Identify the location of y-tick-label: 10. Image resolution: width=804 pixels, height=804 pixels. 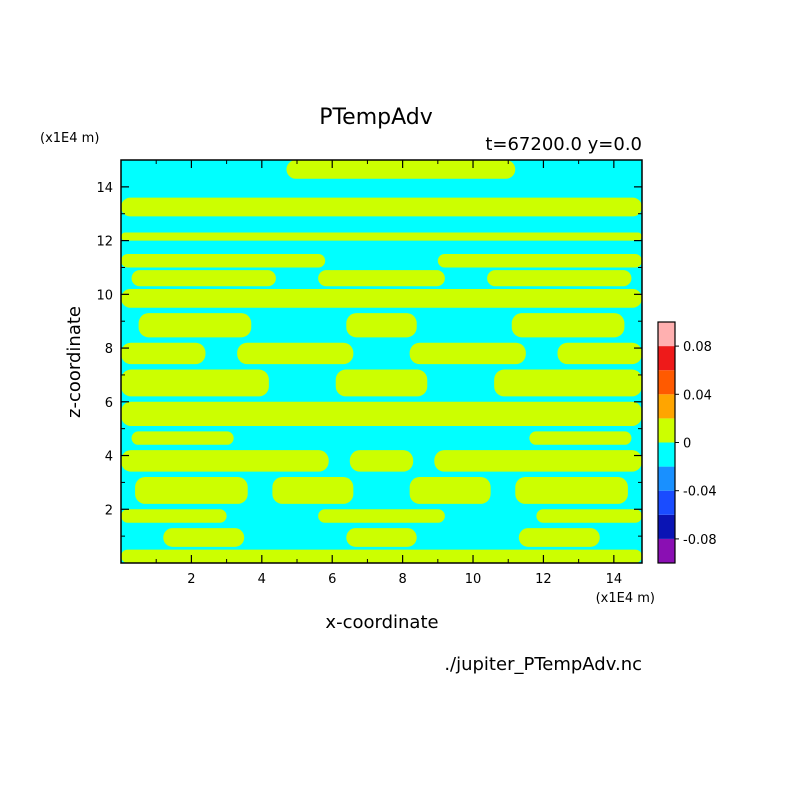
(104, 295).